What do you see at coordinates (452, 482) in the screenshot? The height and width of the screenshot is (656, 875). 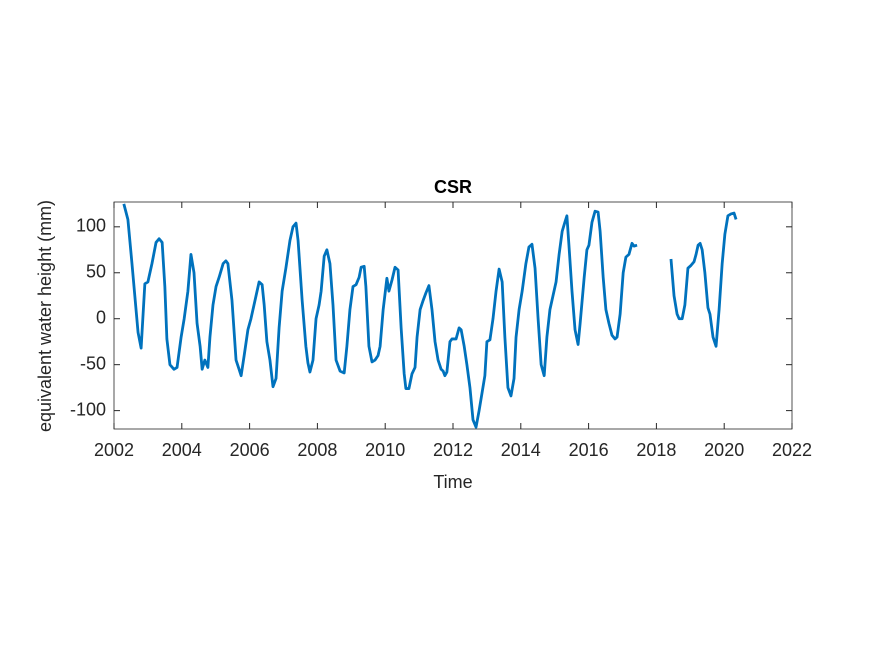 I see `x-axis-label: Time` at bounding box center [452, 482].